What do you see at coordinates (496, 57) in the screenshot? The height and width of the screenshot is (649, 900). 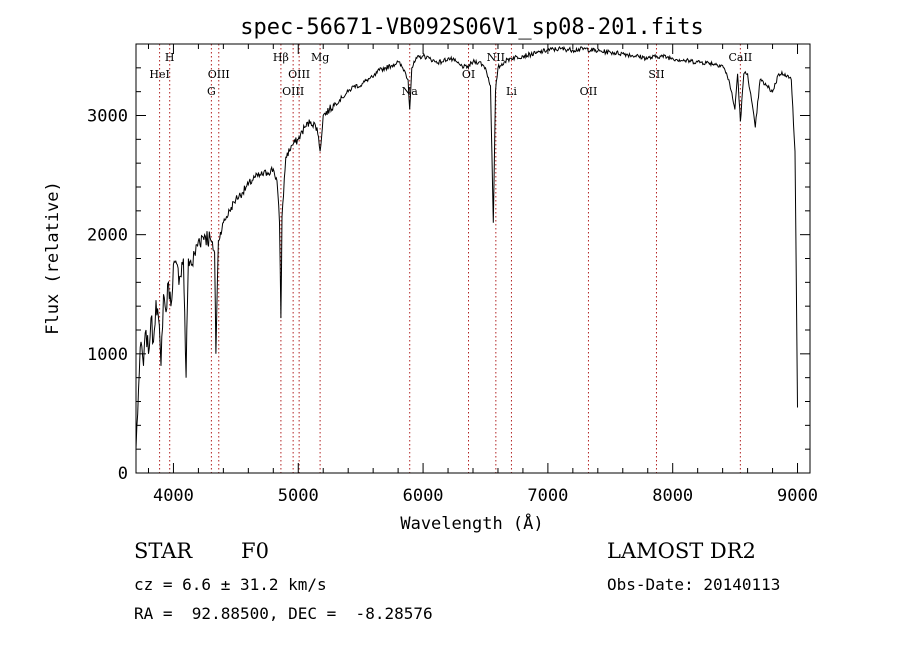 I see `line-marker-label: NII` at bounding box center [496, 57].